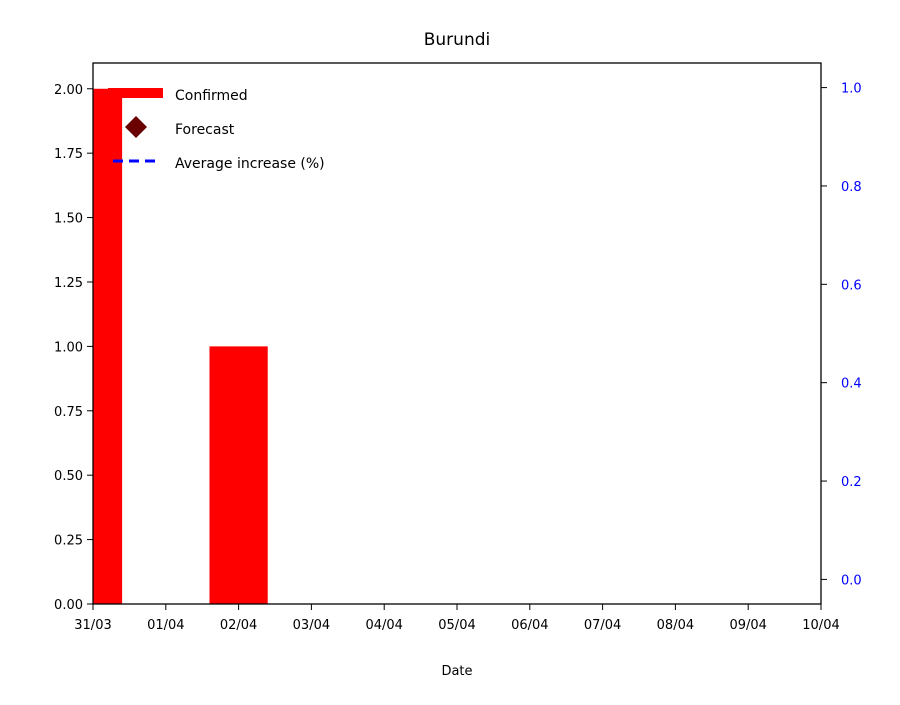 The image size is (900, 705). I want to click on y-axis-left: 0.00 0.25 0.50 0.75 1.00 1.25 1.50 1.75 2.00, so click(73, 348).